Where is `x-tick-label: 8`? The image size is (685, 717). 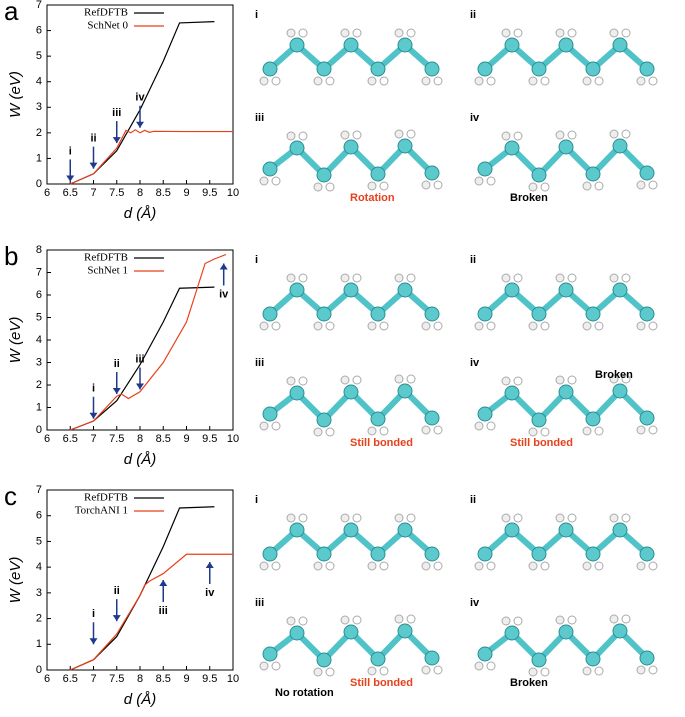 x-tick-label: 8 is located at coordinates (140, 193).